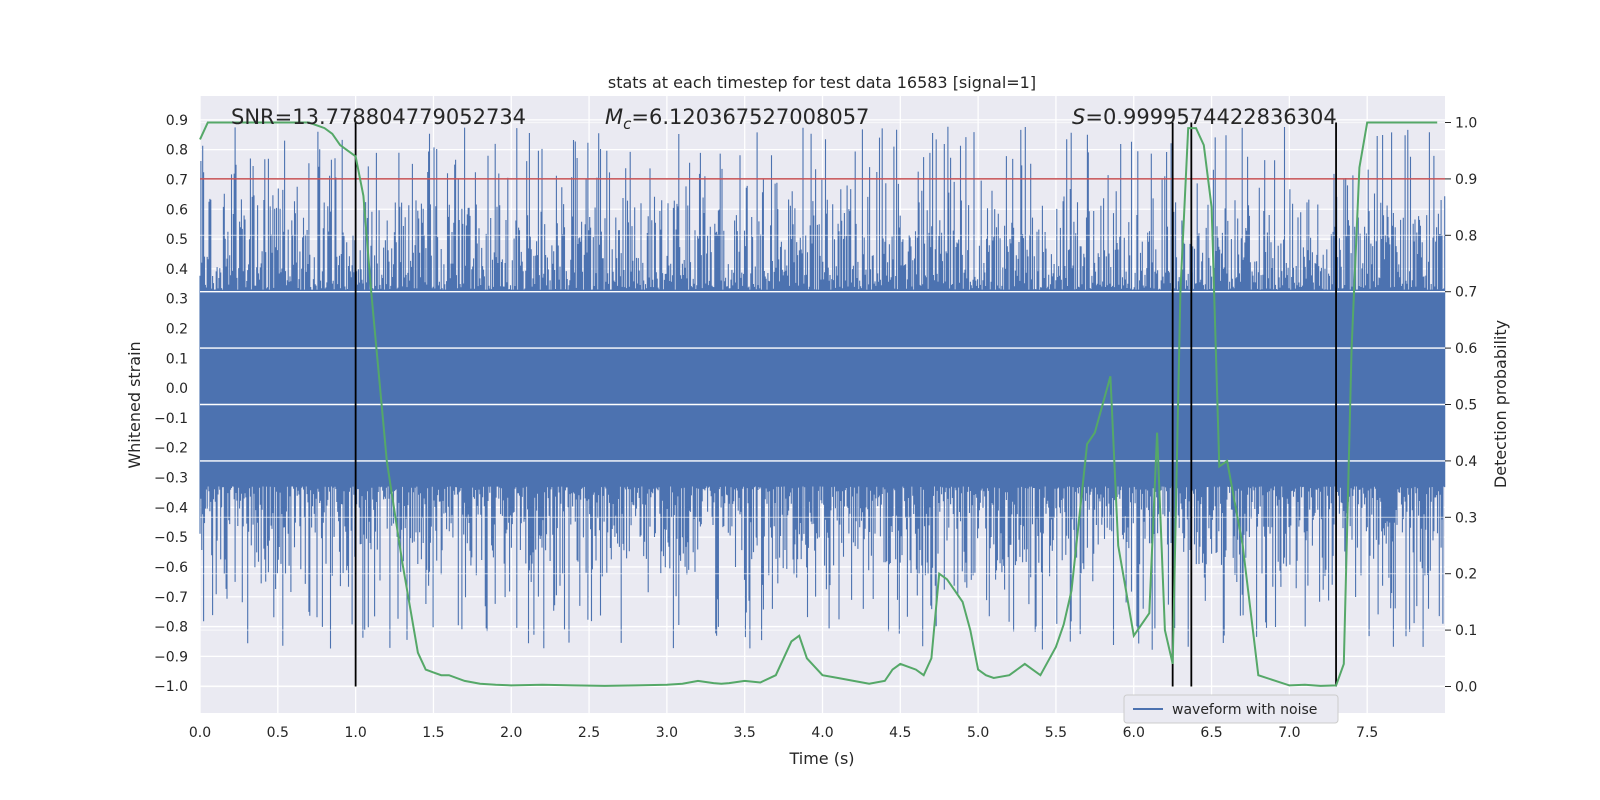 Image resolution: width=1600 pixels, height=800 pixels. I want to click on chirp-mass-annotation: Mc=6.120367527008057, so click(737, 119).